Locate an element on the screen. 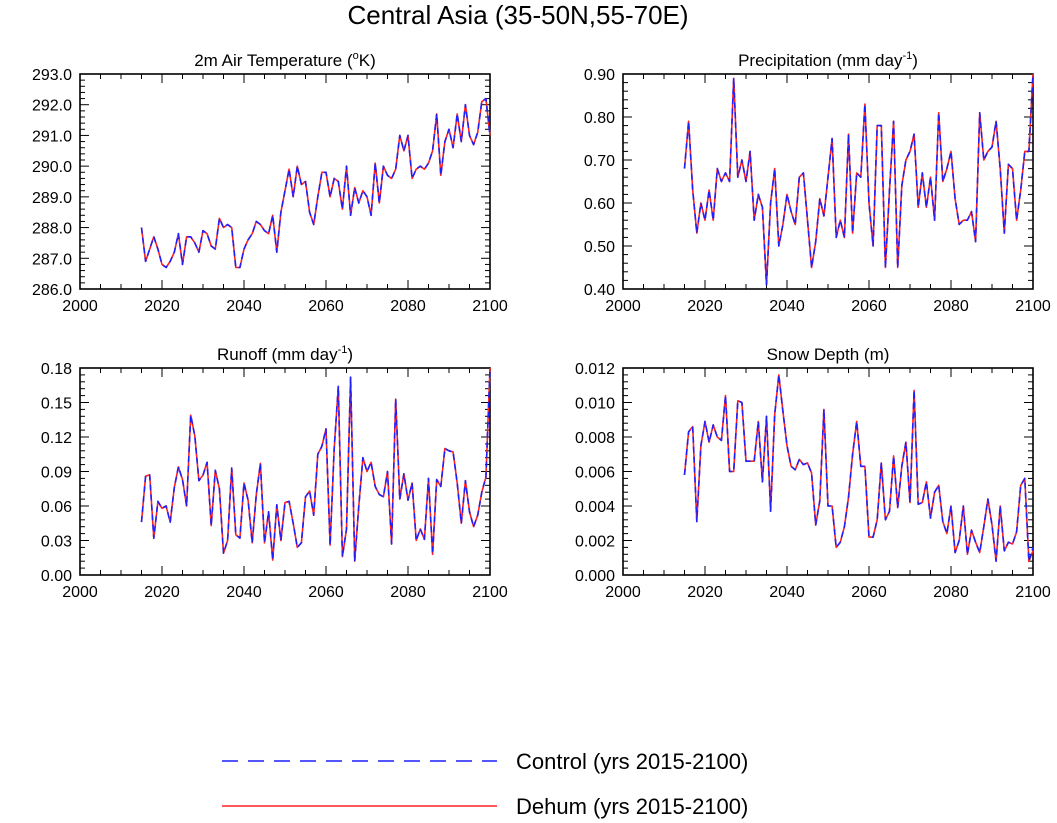  panel-title-text: Snow Depth (m) is located at coordinates (828, 354).